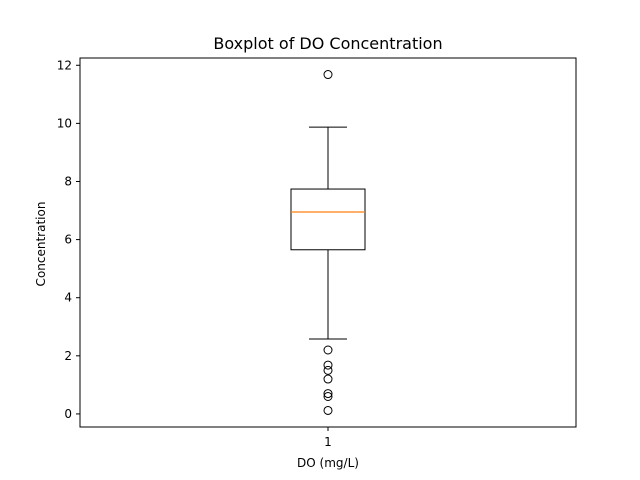 The width and height of the screenshot is (640, 480). Describe the element at coordinates (64, 65) in the screenshot. I see `y-tick-label: 12` at that location.